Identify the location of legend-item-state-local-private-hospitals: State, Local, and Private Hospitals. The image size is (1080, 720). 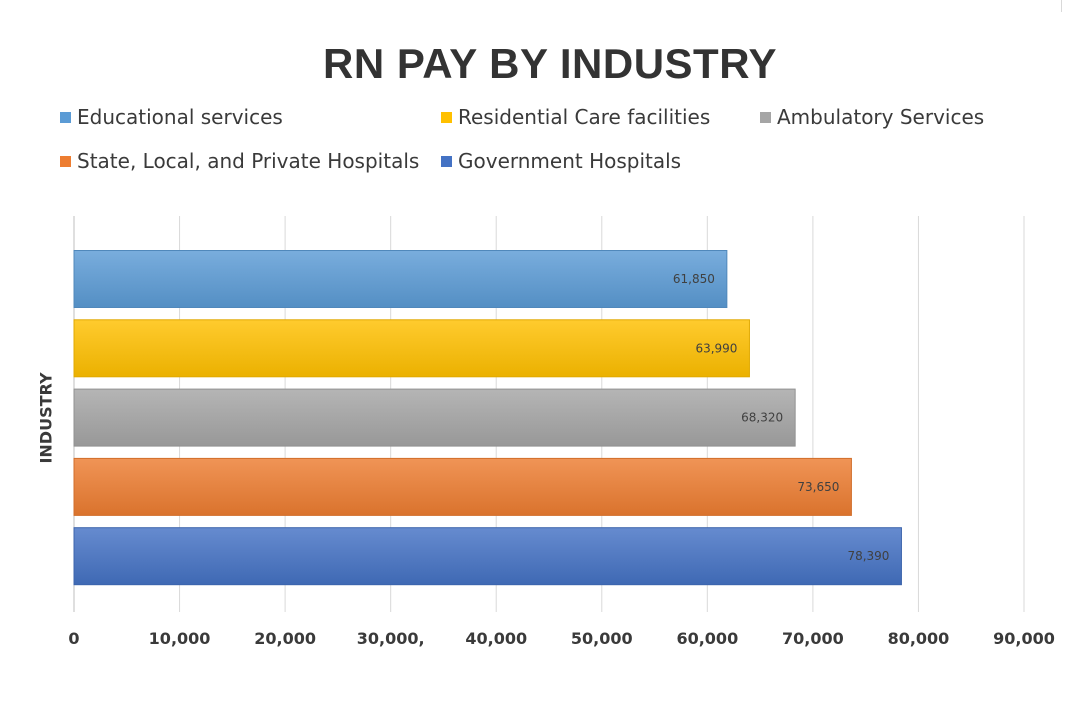
(239, 161).